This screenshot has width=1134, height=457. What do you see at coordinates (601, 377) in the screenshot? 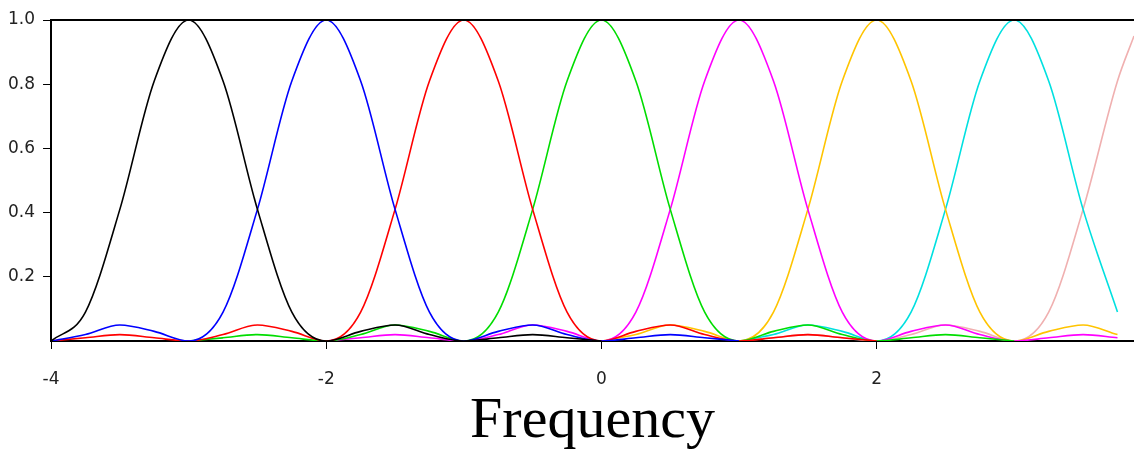
I see `x-tick-label: 0` at bounding box center [601, 377].